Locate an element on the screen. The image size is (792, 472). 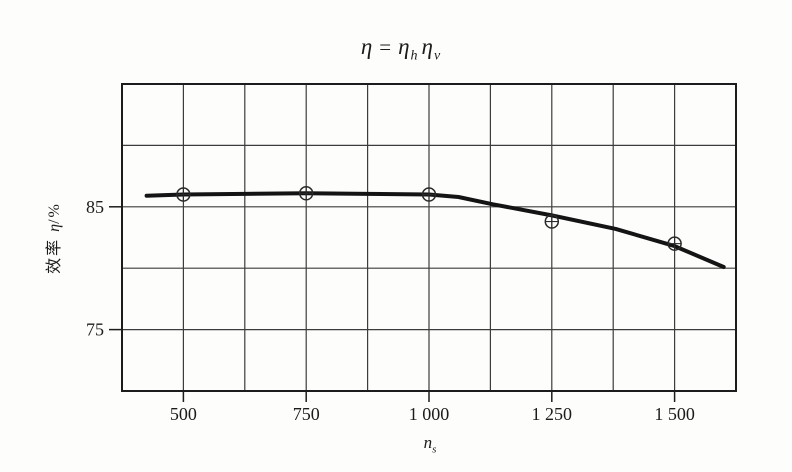
x-axis-label-sub: s is located at coordinates (434, 449).